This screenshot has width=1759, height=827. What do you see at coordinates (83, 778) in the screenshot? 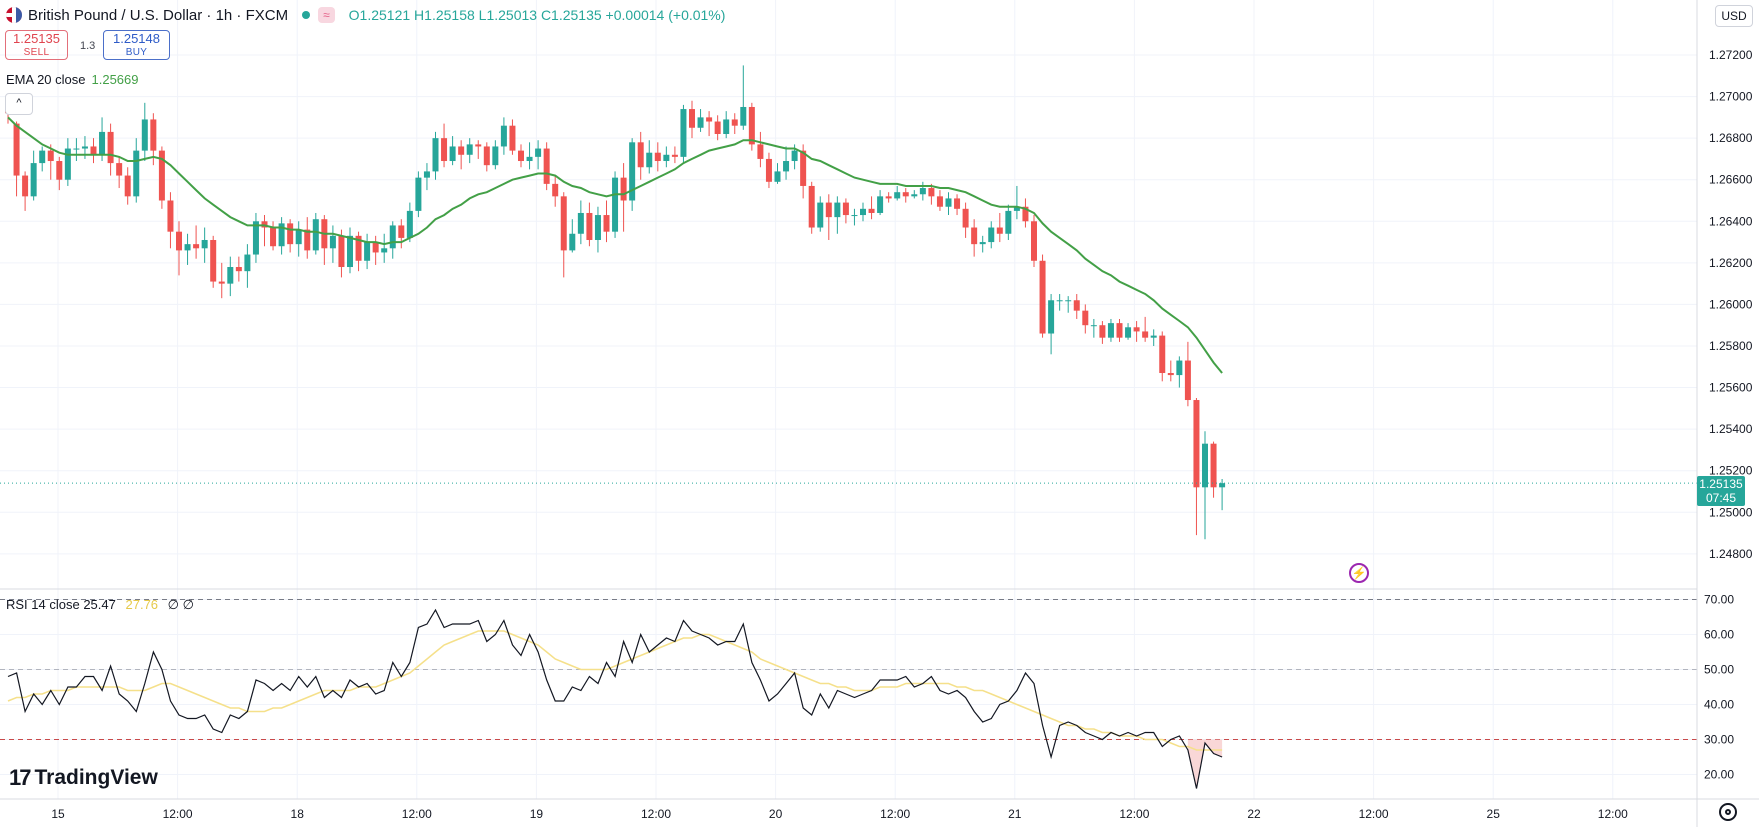
I see `tradingview-logo: 17 TradingView` at bounding box center [83, 778].